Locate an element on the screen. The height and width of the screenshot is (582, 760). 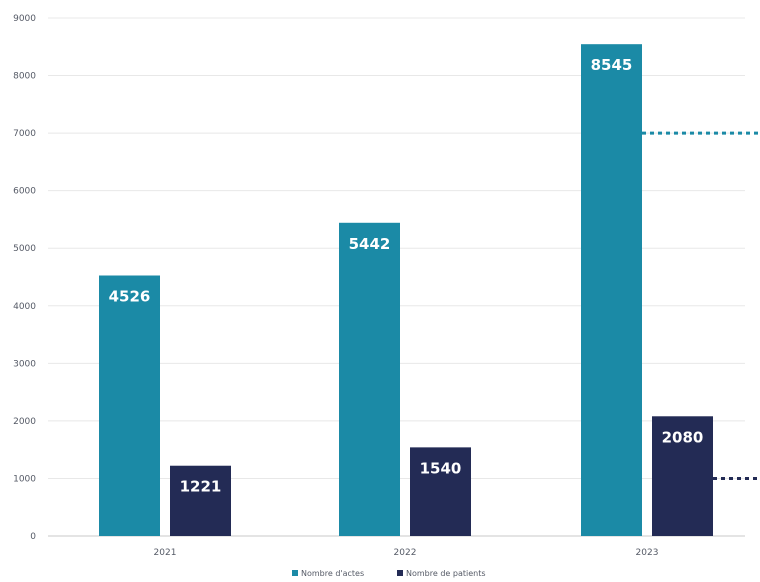
x-tick-label: 2021 is located at coordinates (165, 553).